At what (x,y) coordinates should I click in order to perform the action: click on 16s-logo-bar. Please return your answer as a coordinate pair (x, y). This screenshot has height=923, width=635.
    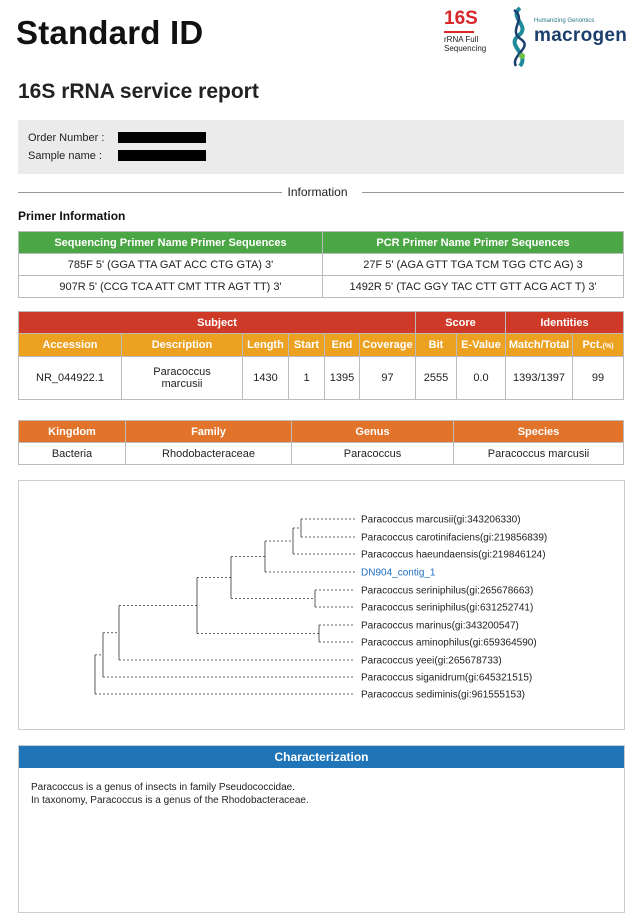
    Looking at the image, I should click on (459, 32).